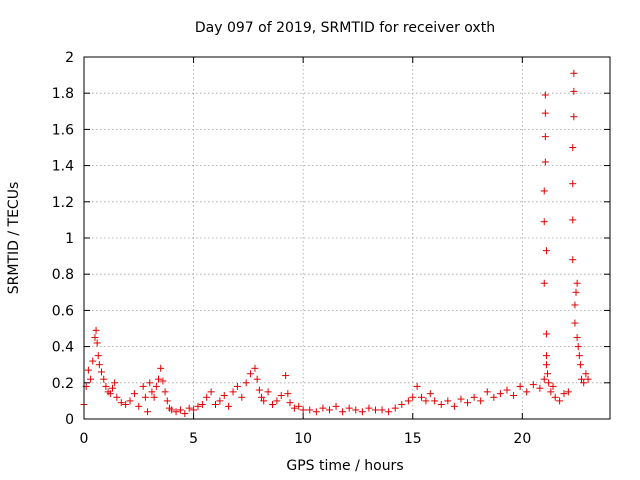 This screenshot has height=480, width=640. I want to click on y-tick-label: 0, so click(69, 420).